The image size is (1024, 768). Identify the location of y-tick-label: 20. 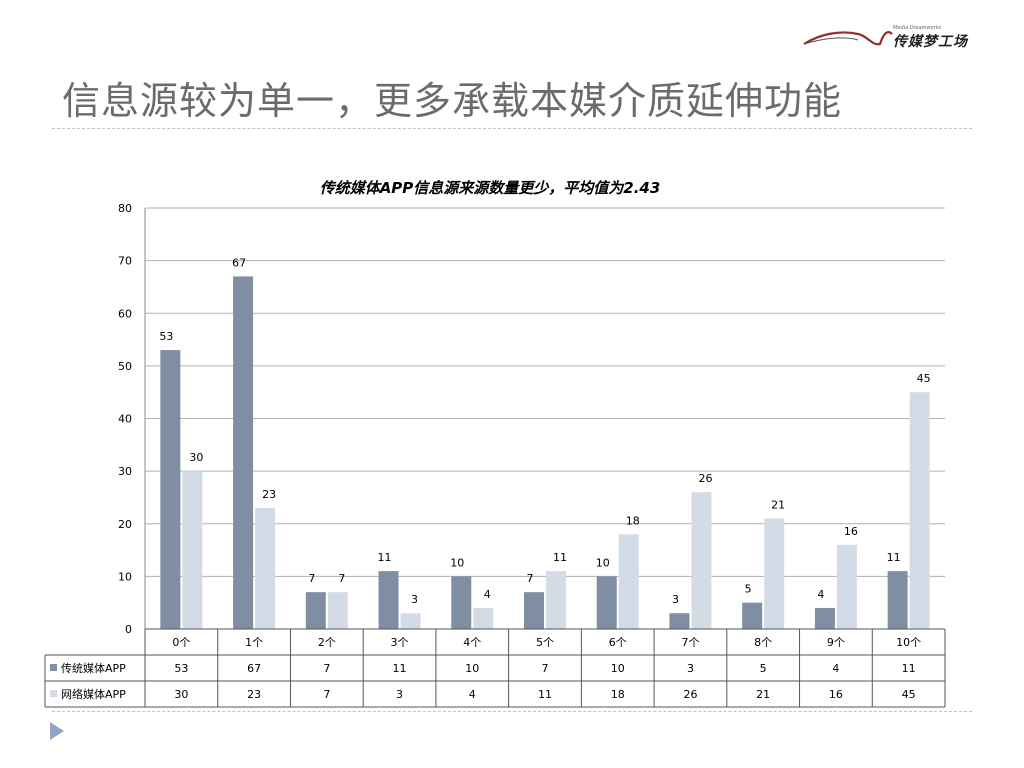
(125, 524).